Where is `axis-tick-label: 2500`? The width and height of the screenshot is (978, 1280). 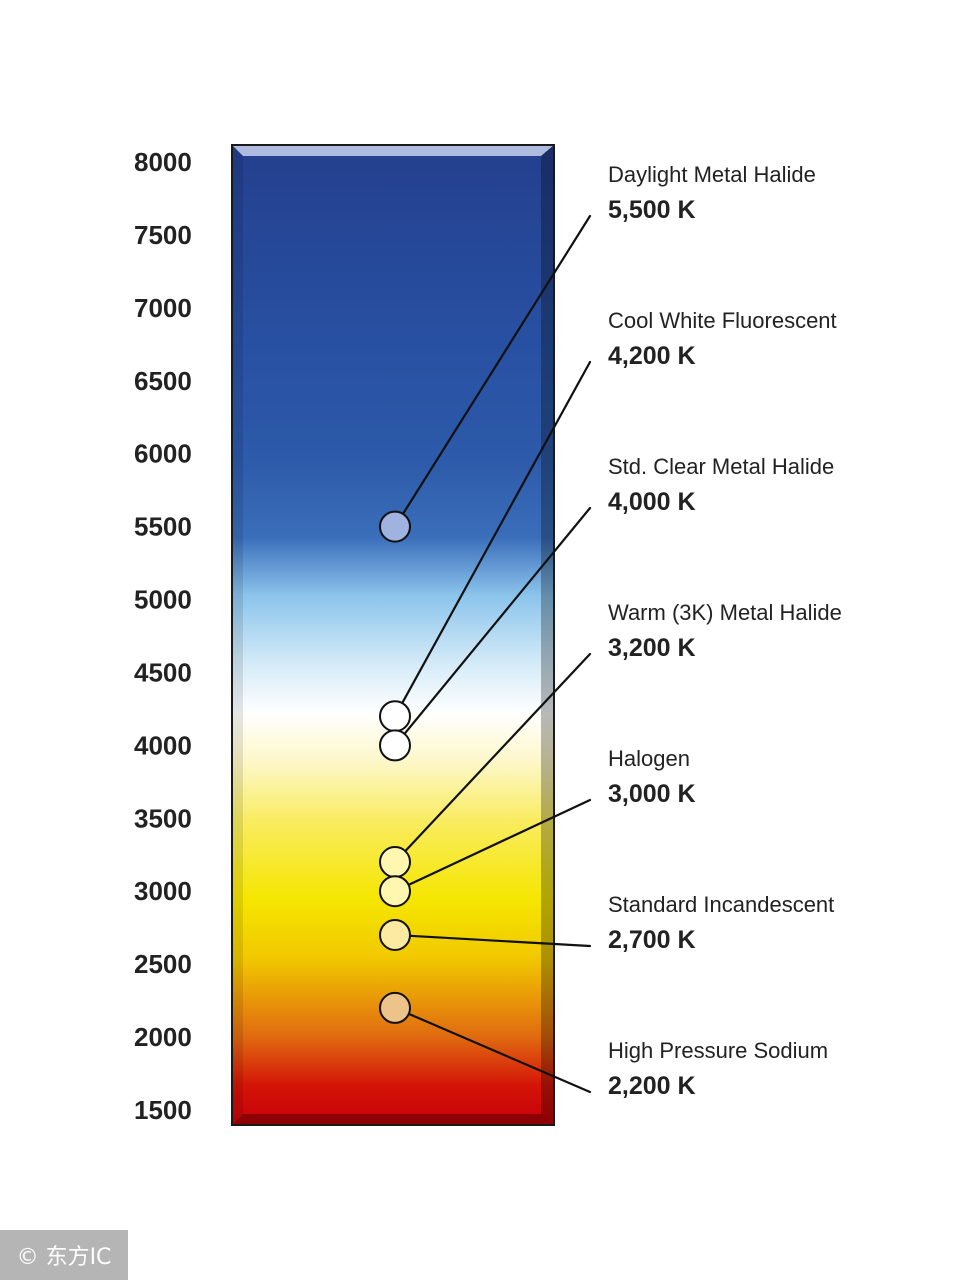 axis-tick-label: 2500 is located at coordinates (163, 964).